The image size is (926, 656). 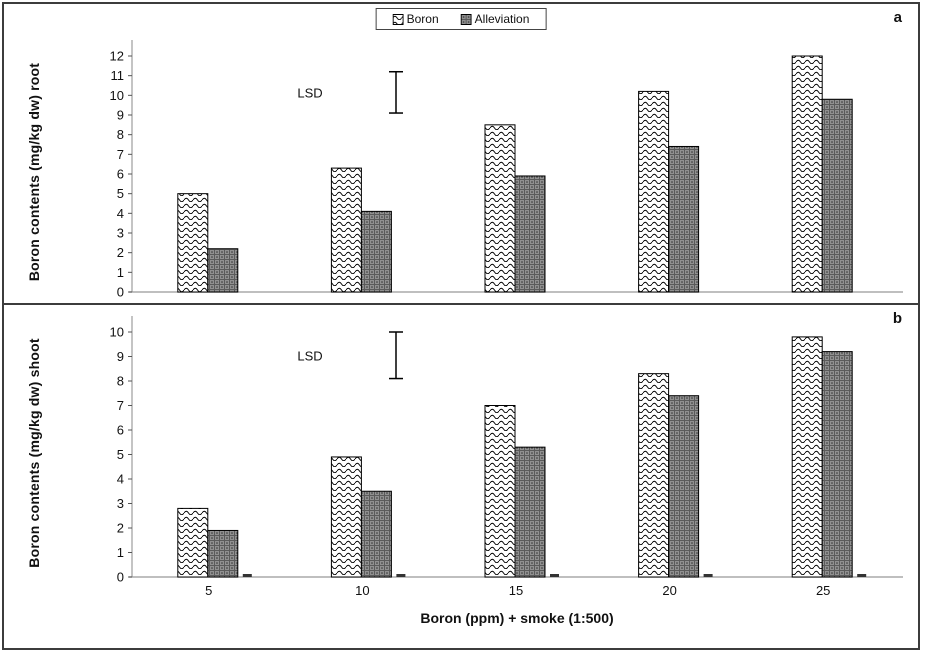 What do you see at coordinates (897, 318) in the screenshot?
I see `panel-b-label: b` at bounding box center [897, 318].